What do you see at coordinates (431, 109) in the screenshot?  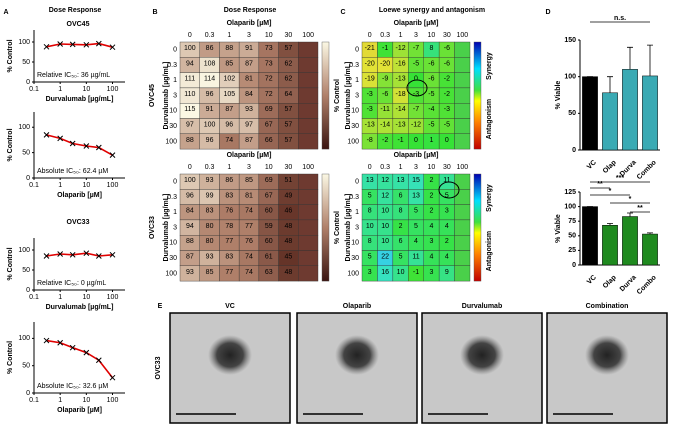 I see `cell-value: -4` at bounding box center [431, 109].